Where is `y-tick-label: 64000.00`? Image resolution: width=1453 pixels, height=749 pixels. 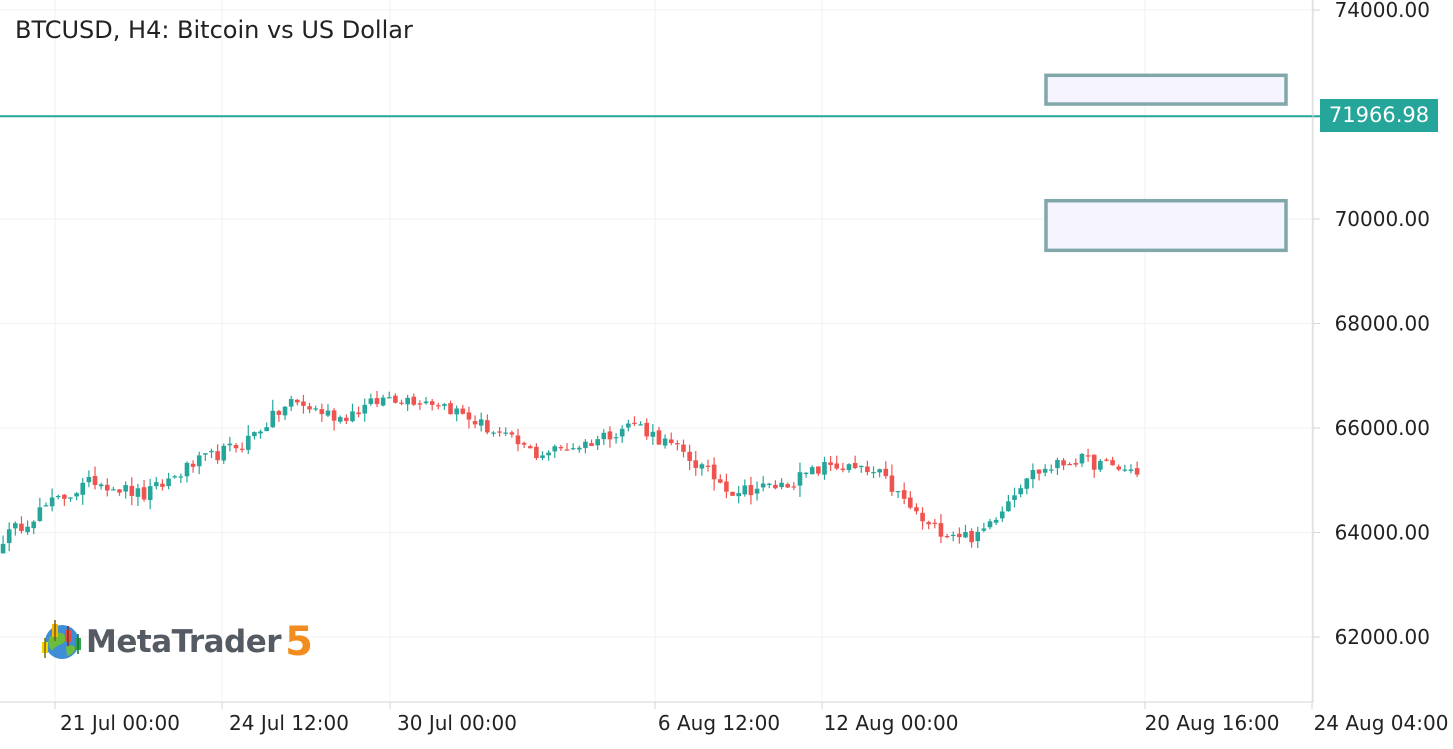 y-tick-label: 64000.00 is located at coordinates (1382, 533).